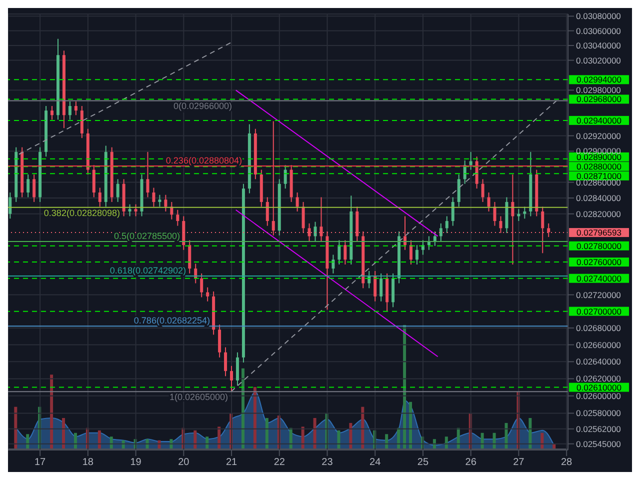 The width and height of the screenshot is (640, 480). Describe the element at coordinates (599, 99) in the screenshot. I see `ref-line-label: 0.02968000` at that location.